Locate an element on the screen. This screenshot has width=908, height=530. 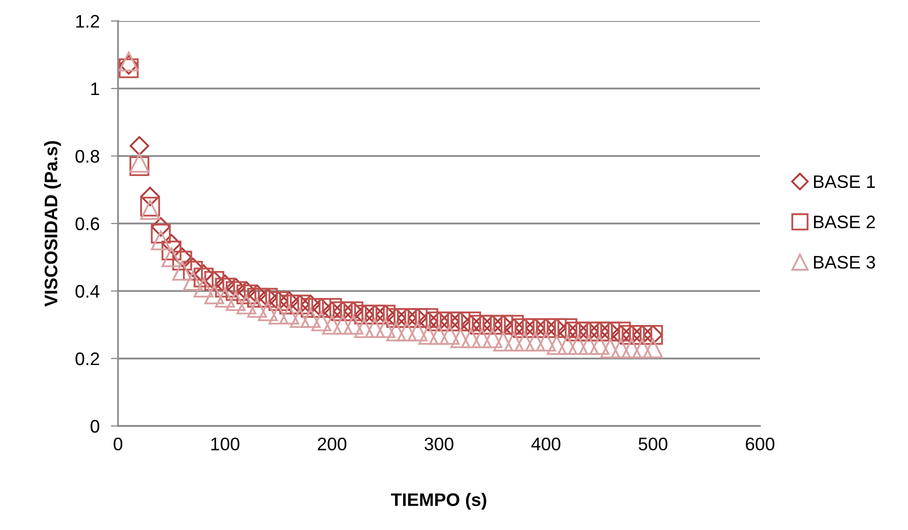
x-tick-label: 0 is located at coordinates (118, 444).